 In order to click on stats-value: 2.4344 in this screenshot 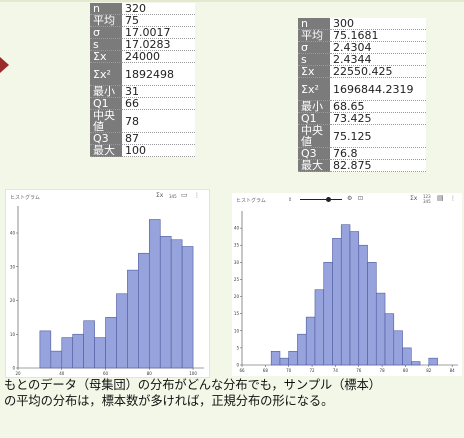, I will do `click(378, 59)`.